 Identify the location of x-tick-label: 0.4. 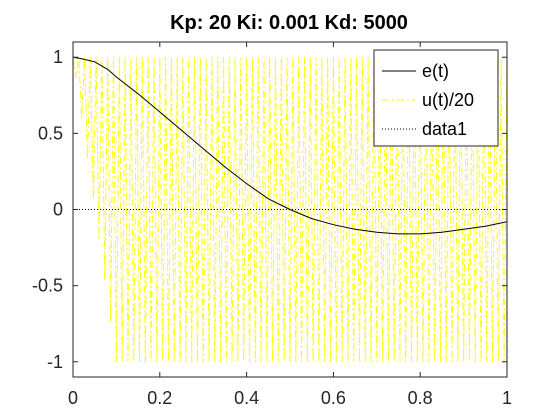
(246, 398).